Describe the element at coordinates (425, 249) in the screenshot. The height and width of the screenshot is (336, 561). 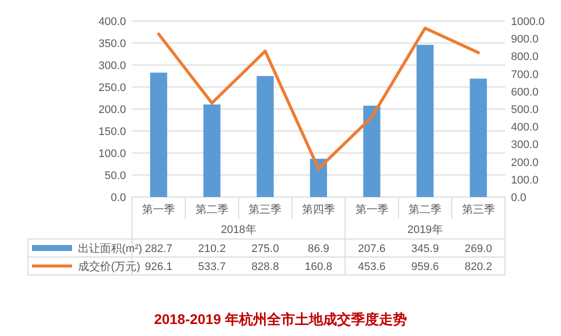
I see `data-label: 345.9` at that location.